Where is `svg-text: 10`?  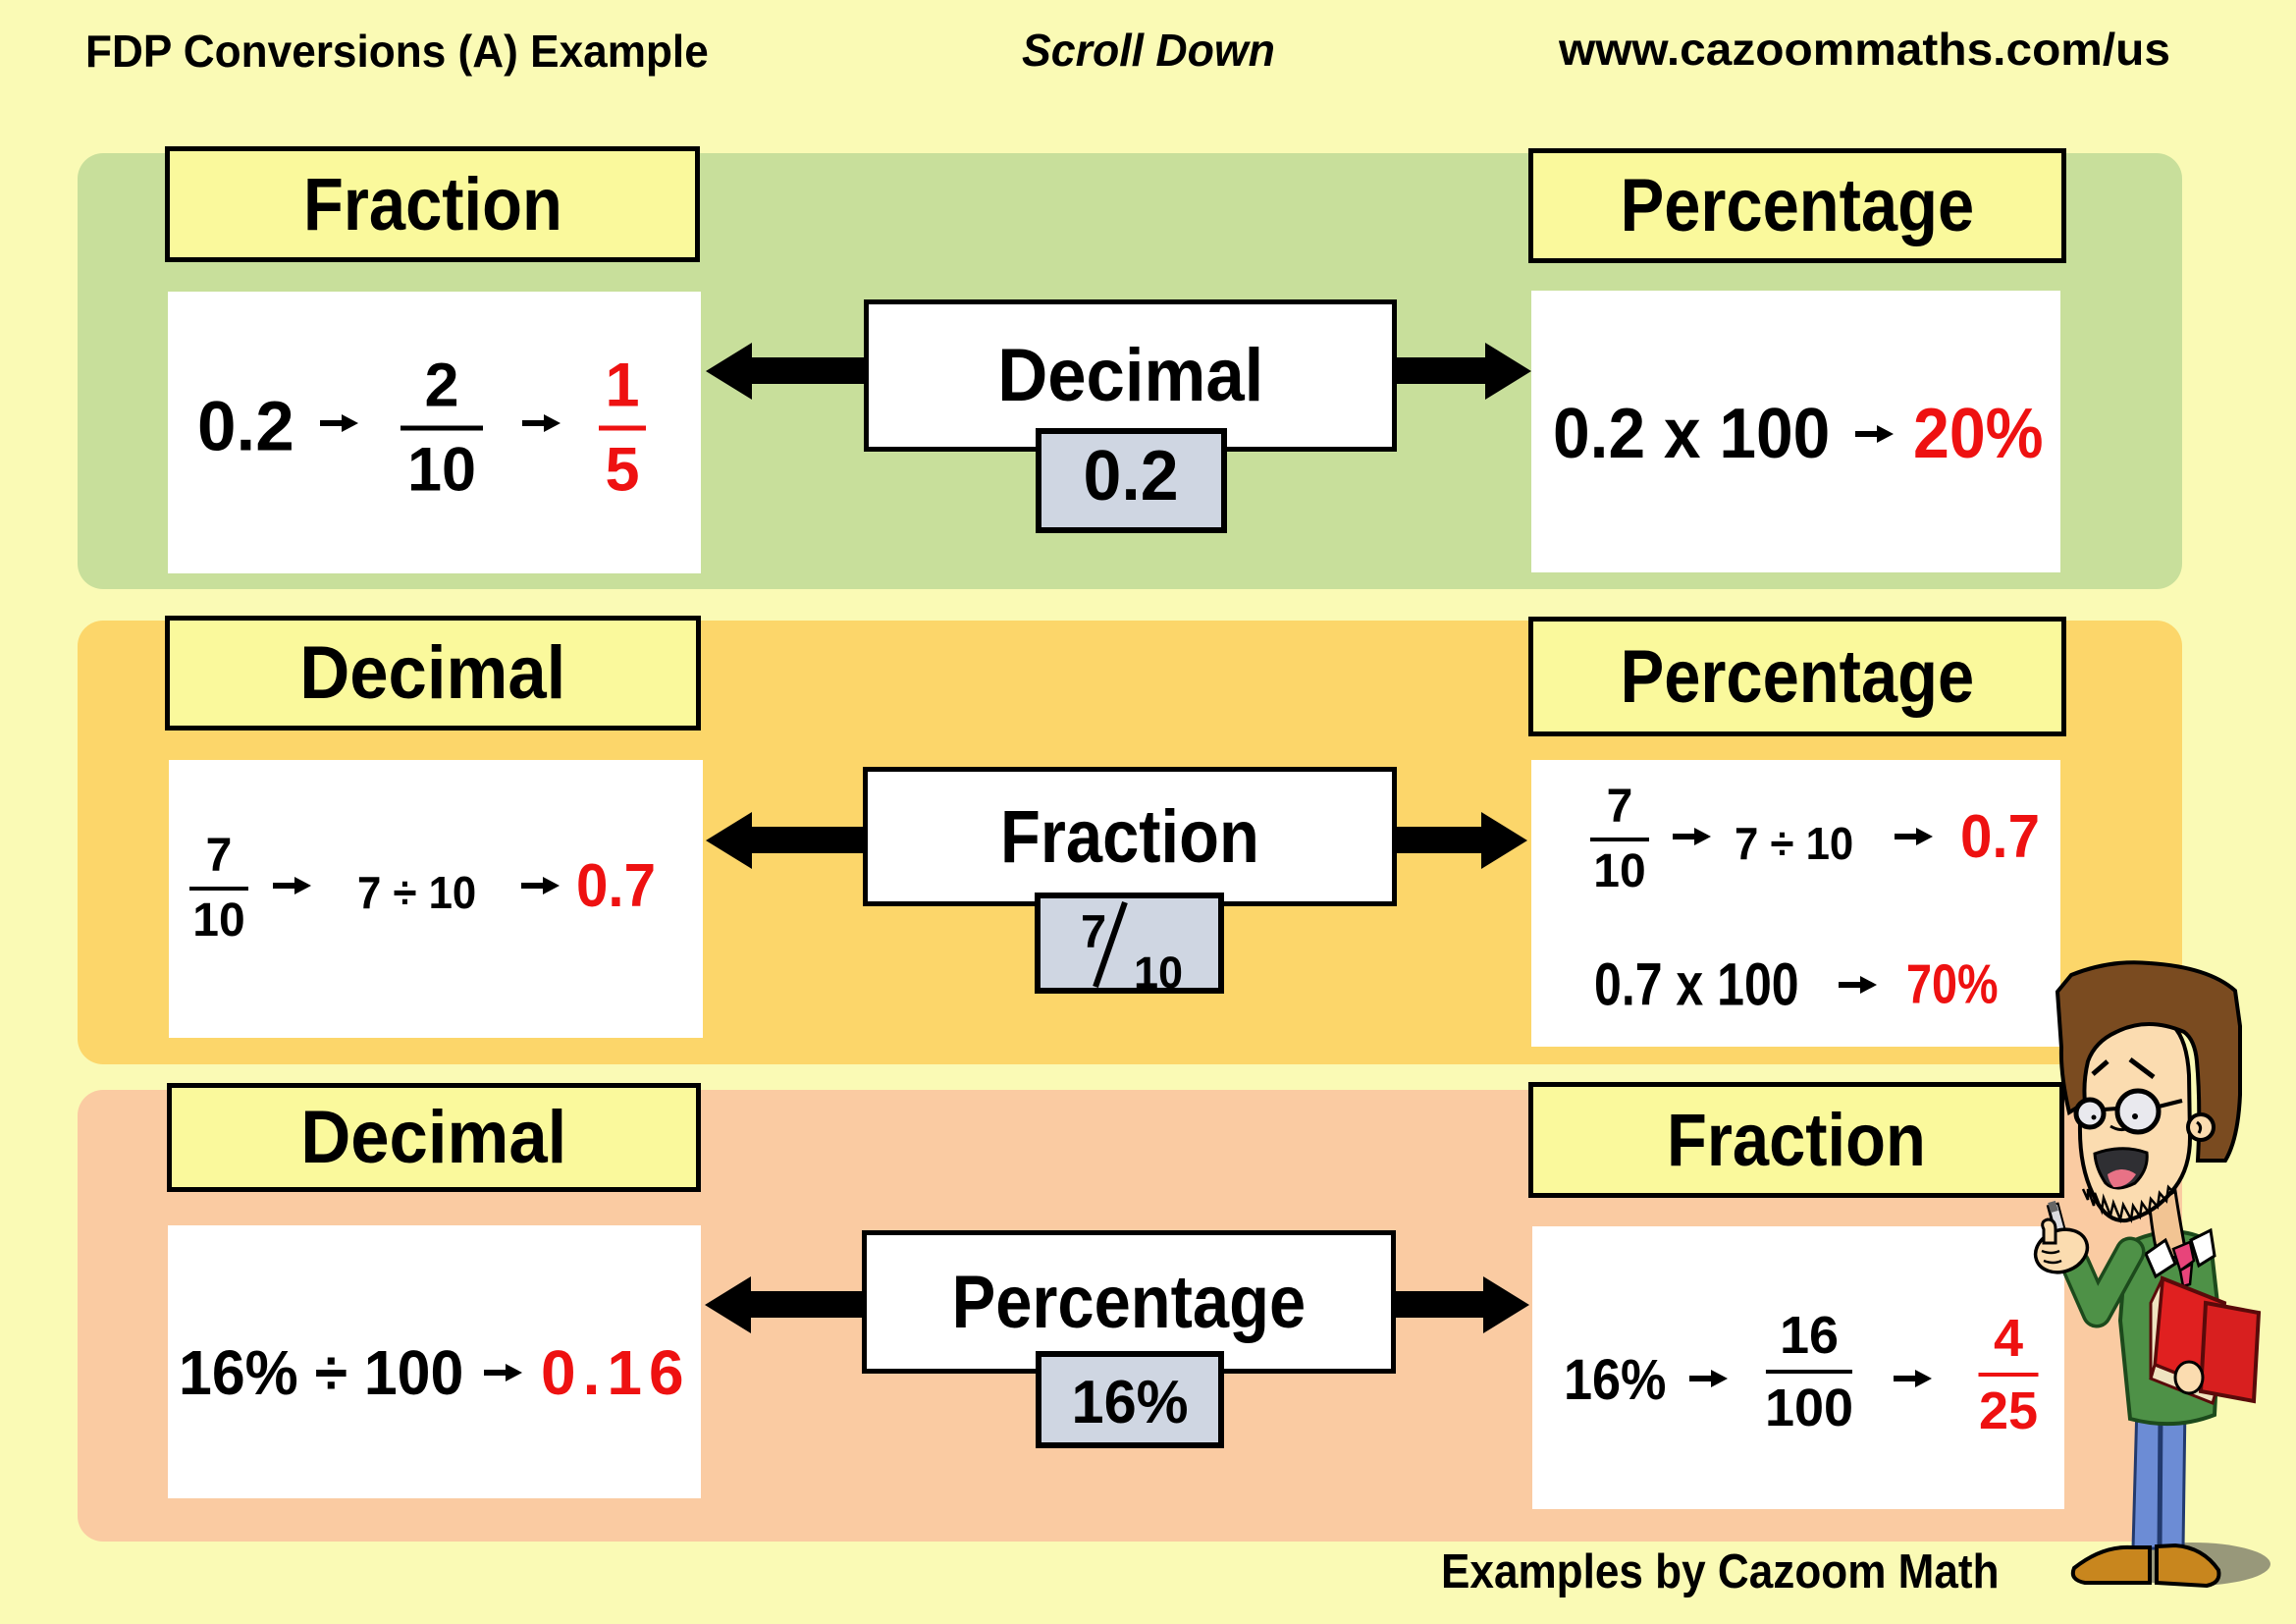
svg-text: 10 is located at coordinates (1158, 970).